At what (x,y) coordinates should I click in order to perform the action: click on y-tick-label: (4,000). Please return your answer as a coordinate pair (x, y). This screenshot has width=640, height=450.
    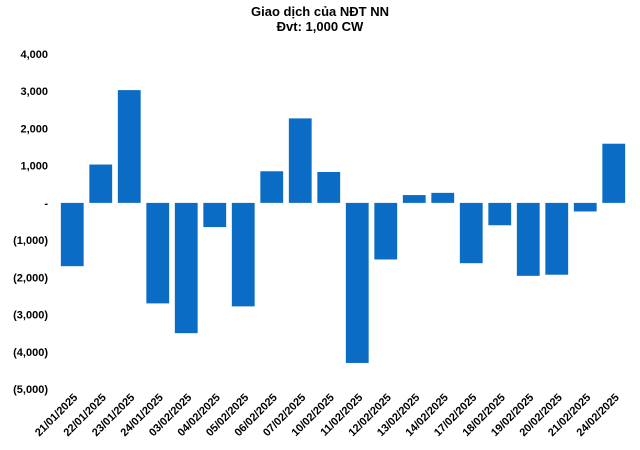
    Looking at the image, I should click on (30, 353).